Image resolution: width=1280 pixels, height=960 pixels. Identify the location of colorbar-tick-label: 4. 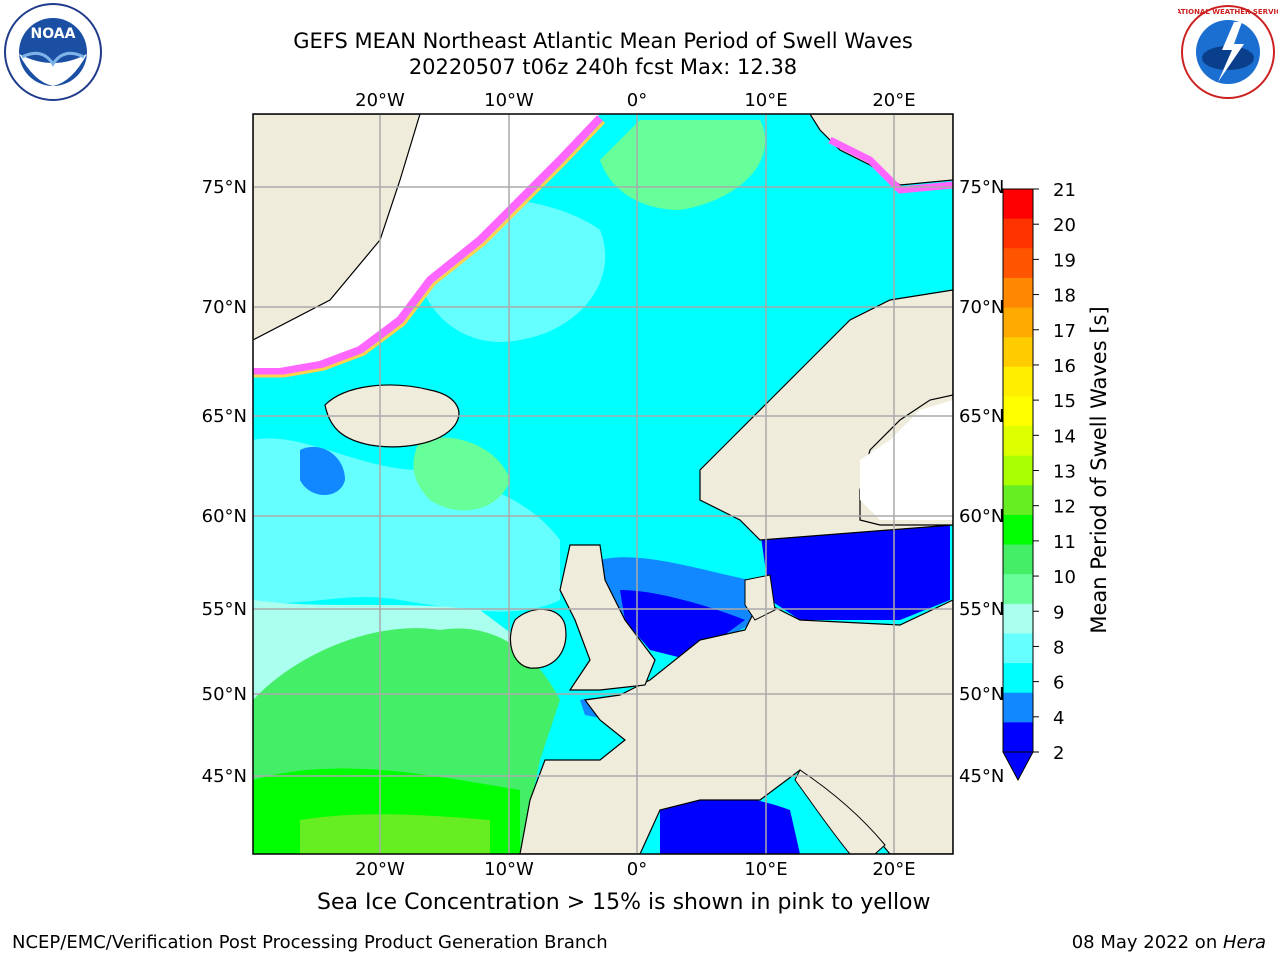
(1058, 718).